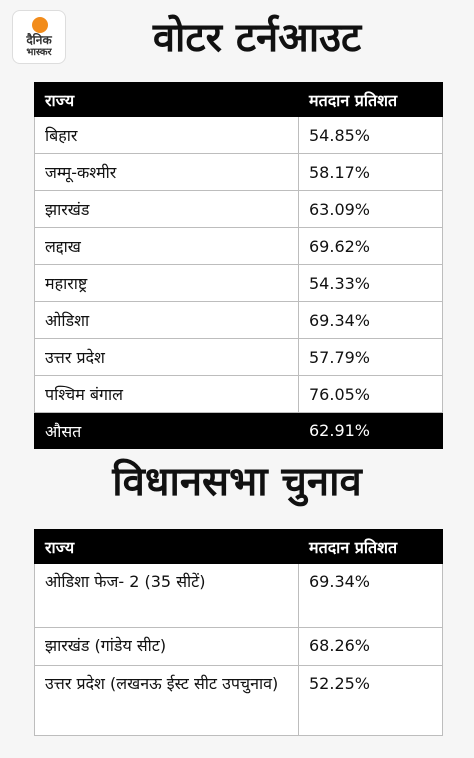 The height and width of the screenshot is (758, 474). What do you see at coordinates (39, 40) in the screenshot?
I see `logo-line-1: दैनिक` at bounding box center [39, 40].